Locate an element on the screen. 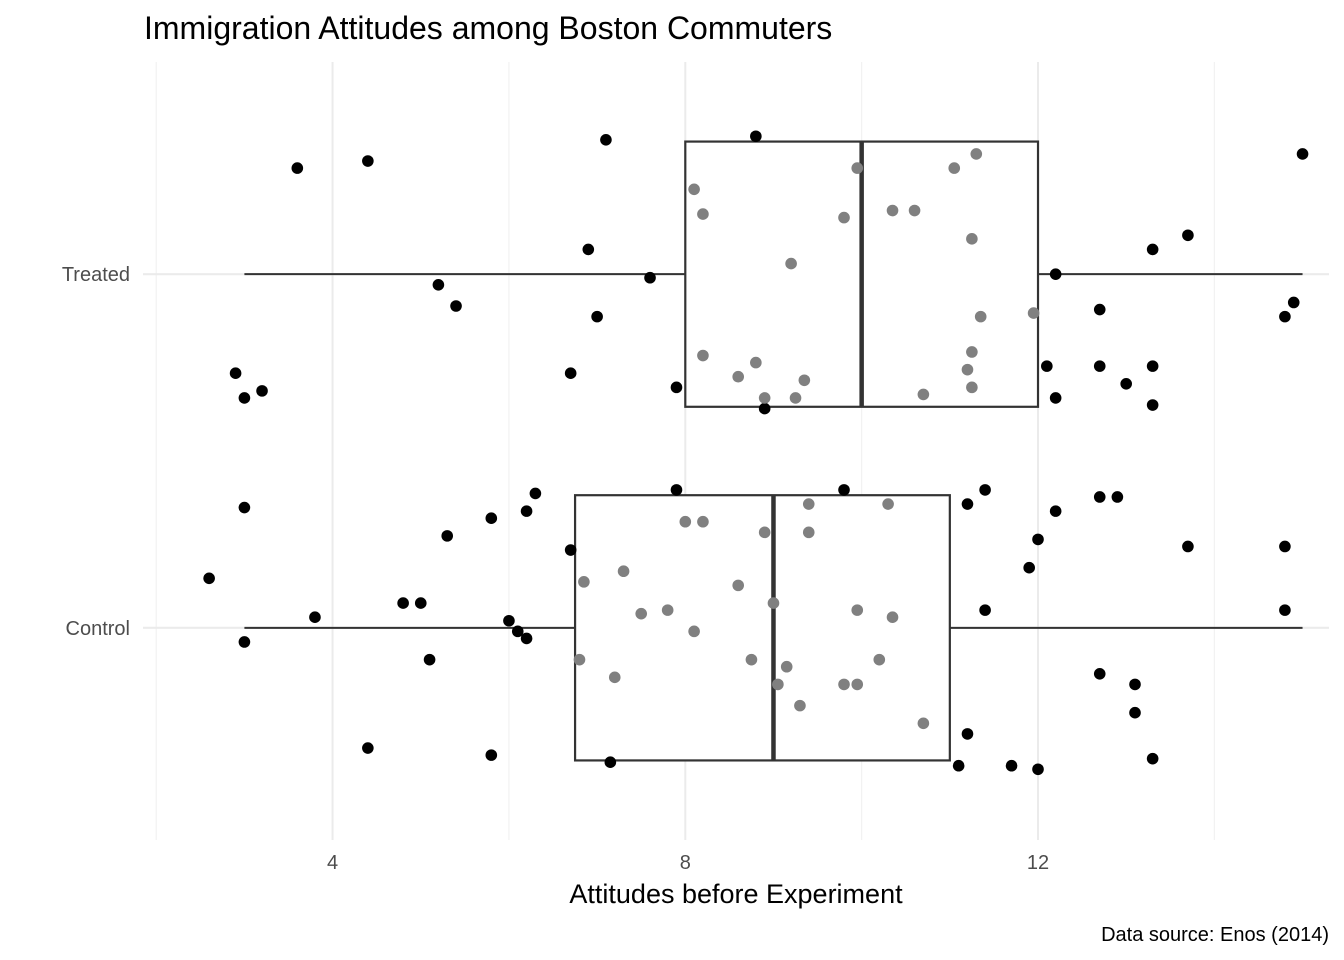 The image size is (1344, 960). box-iqr is located at coordinates (762, 628).